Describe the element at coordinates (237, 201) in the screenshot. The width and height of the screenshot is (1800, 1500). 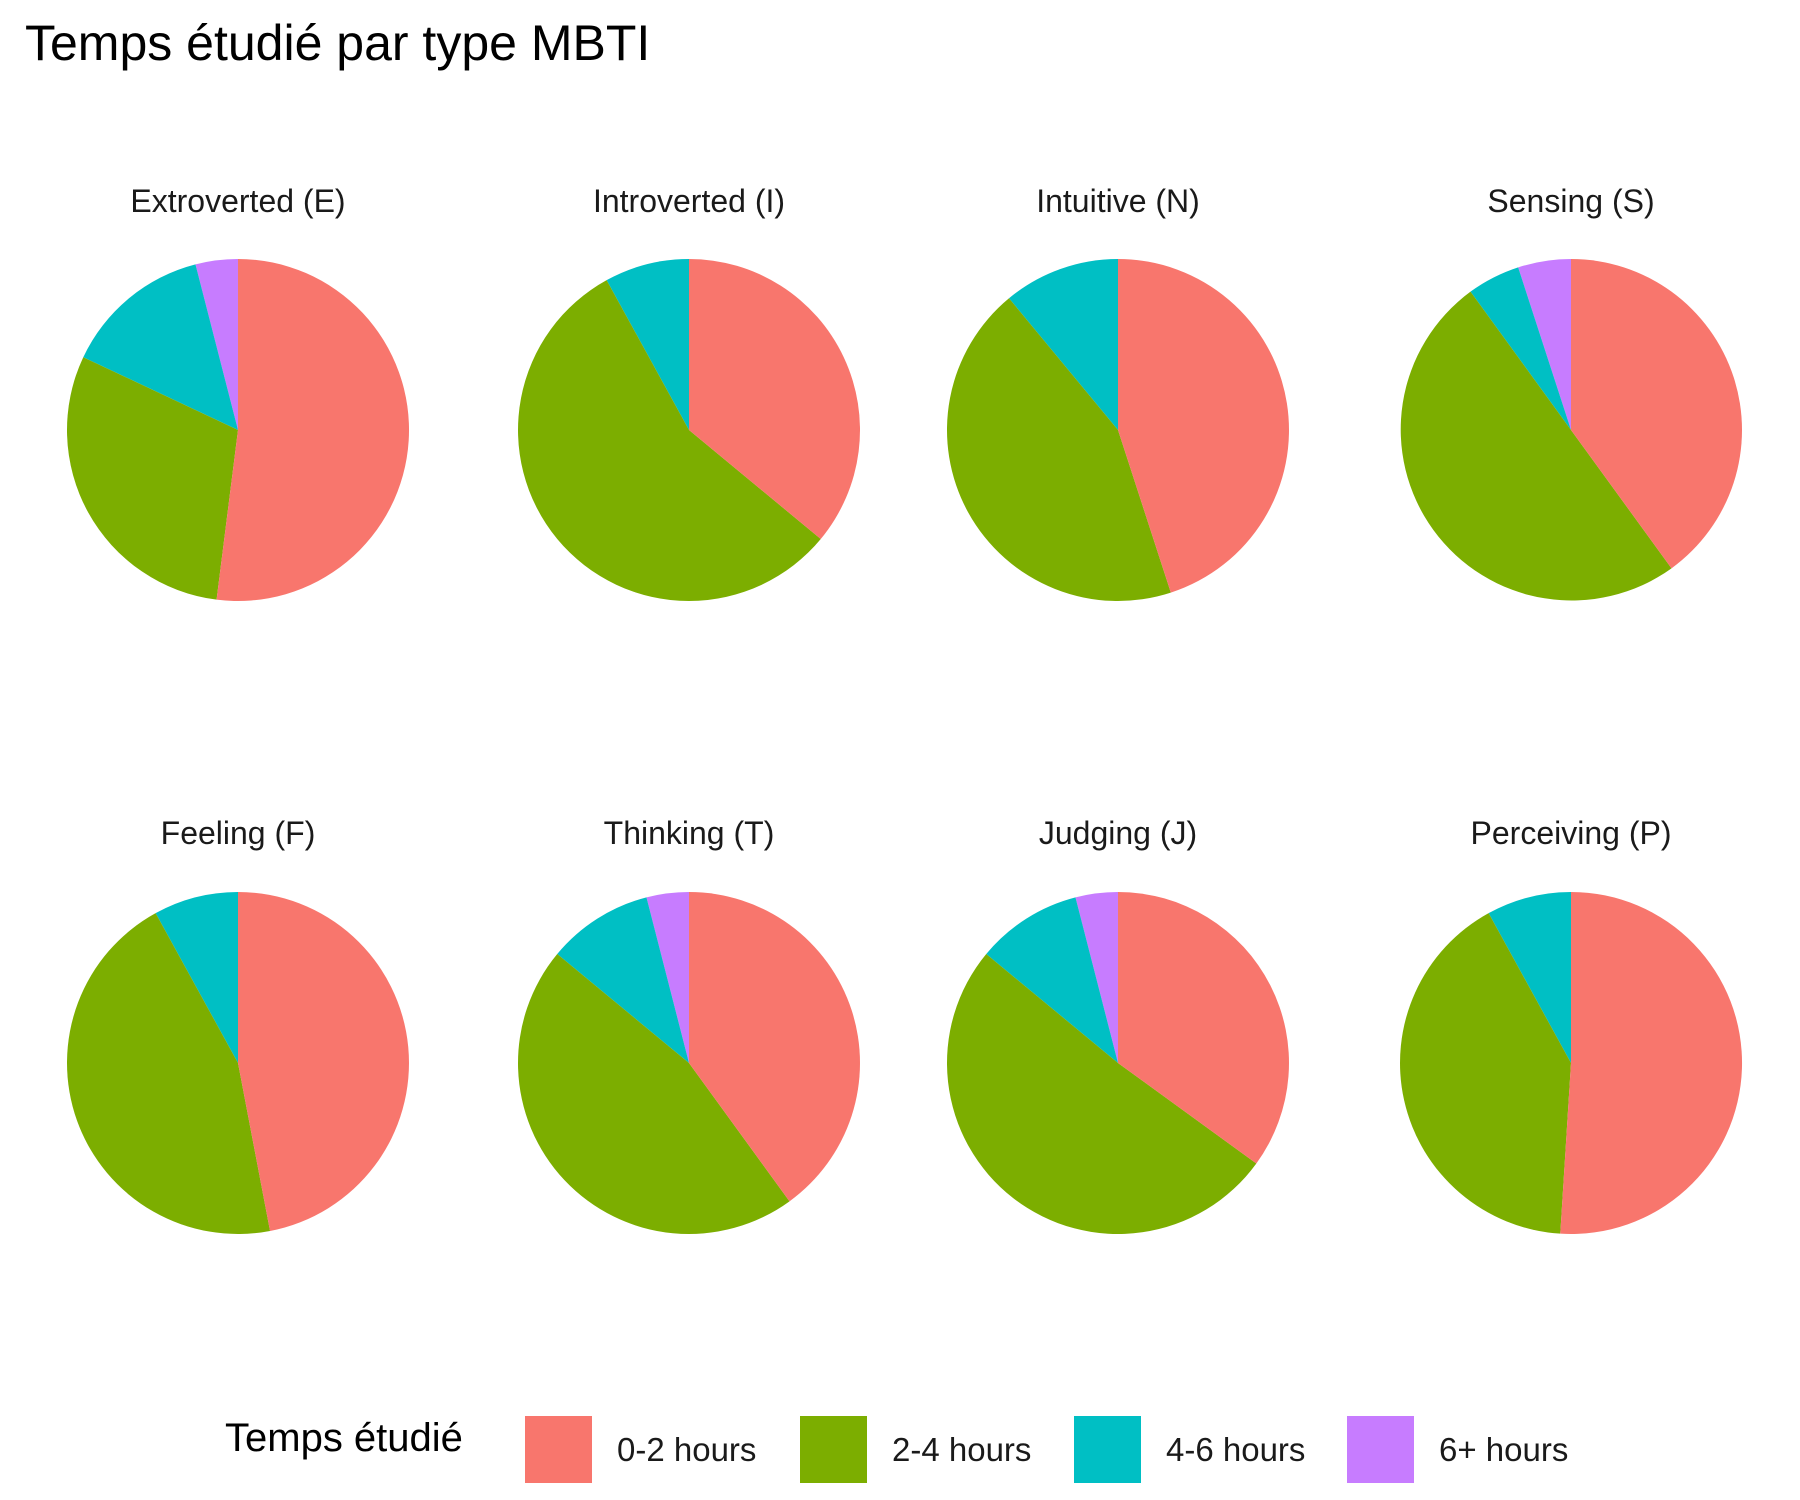
I see `facet-label: Extroverted (E)` at that location.